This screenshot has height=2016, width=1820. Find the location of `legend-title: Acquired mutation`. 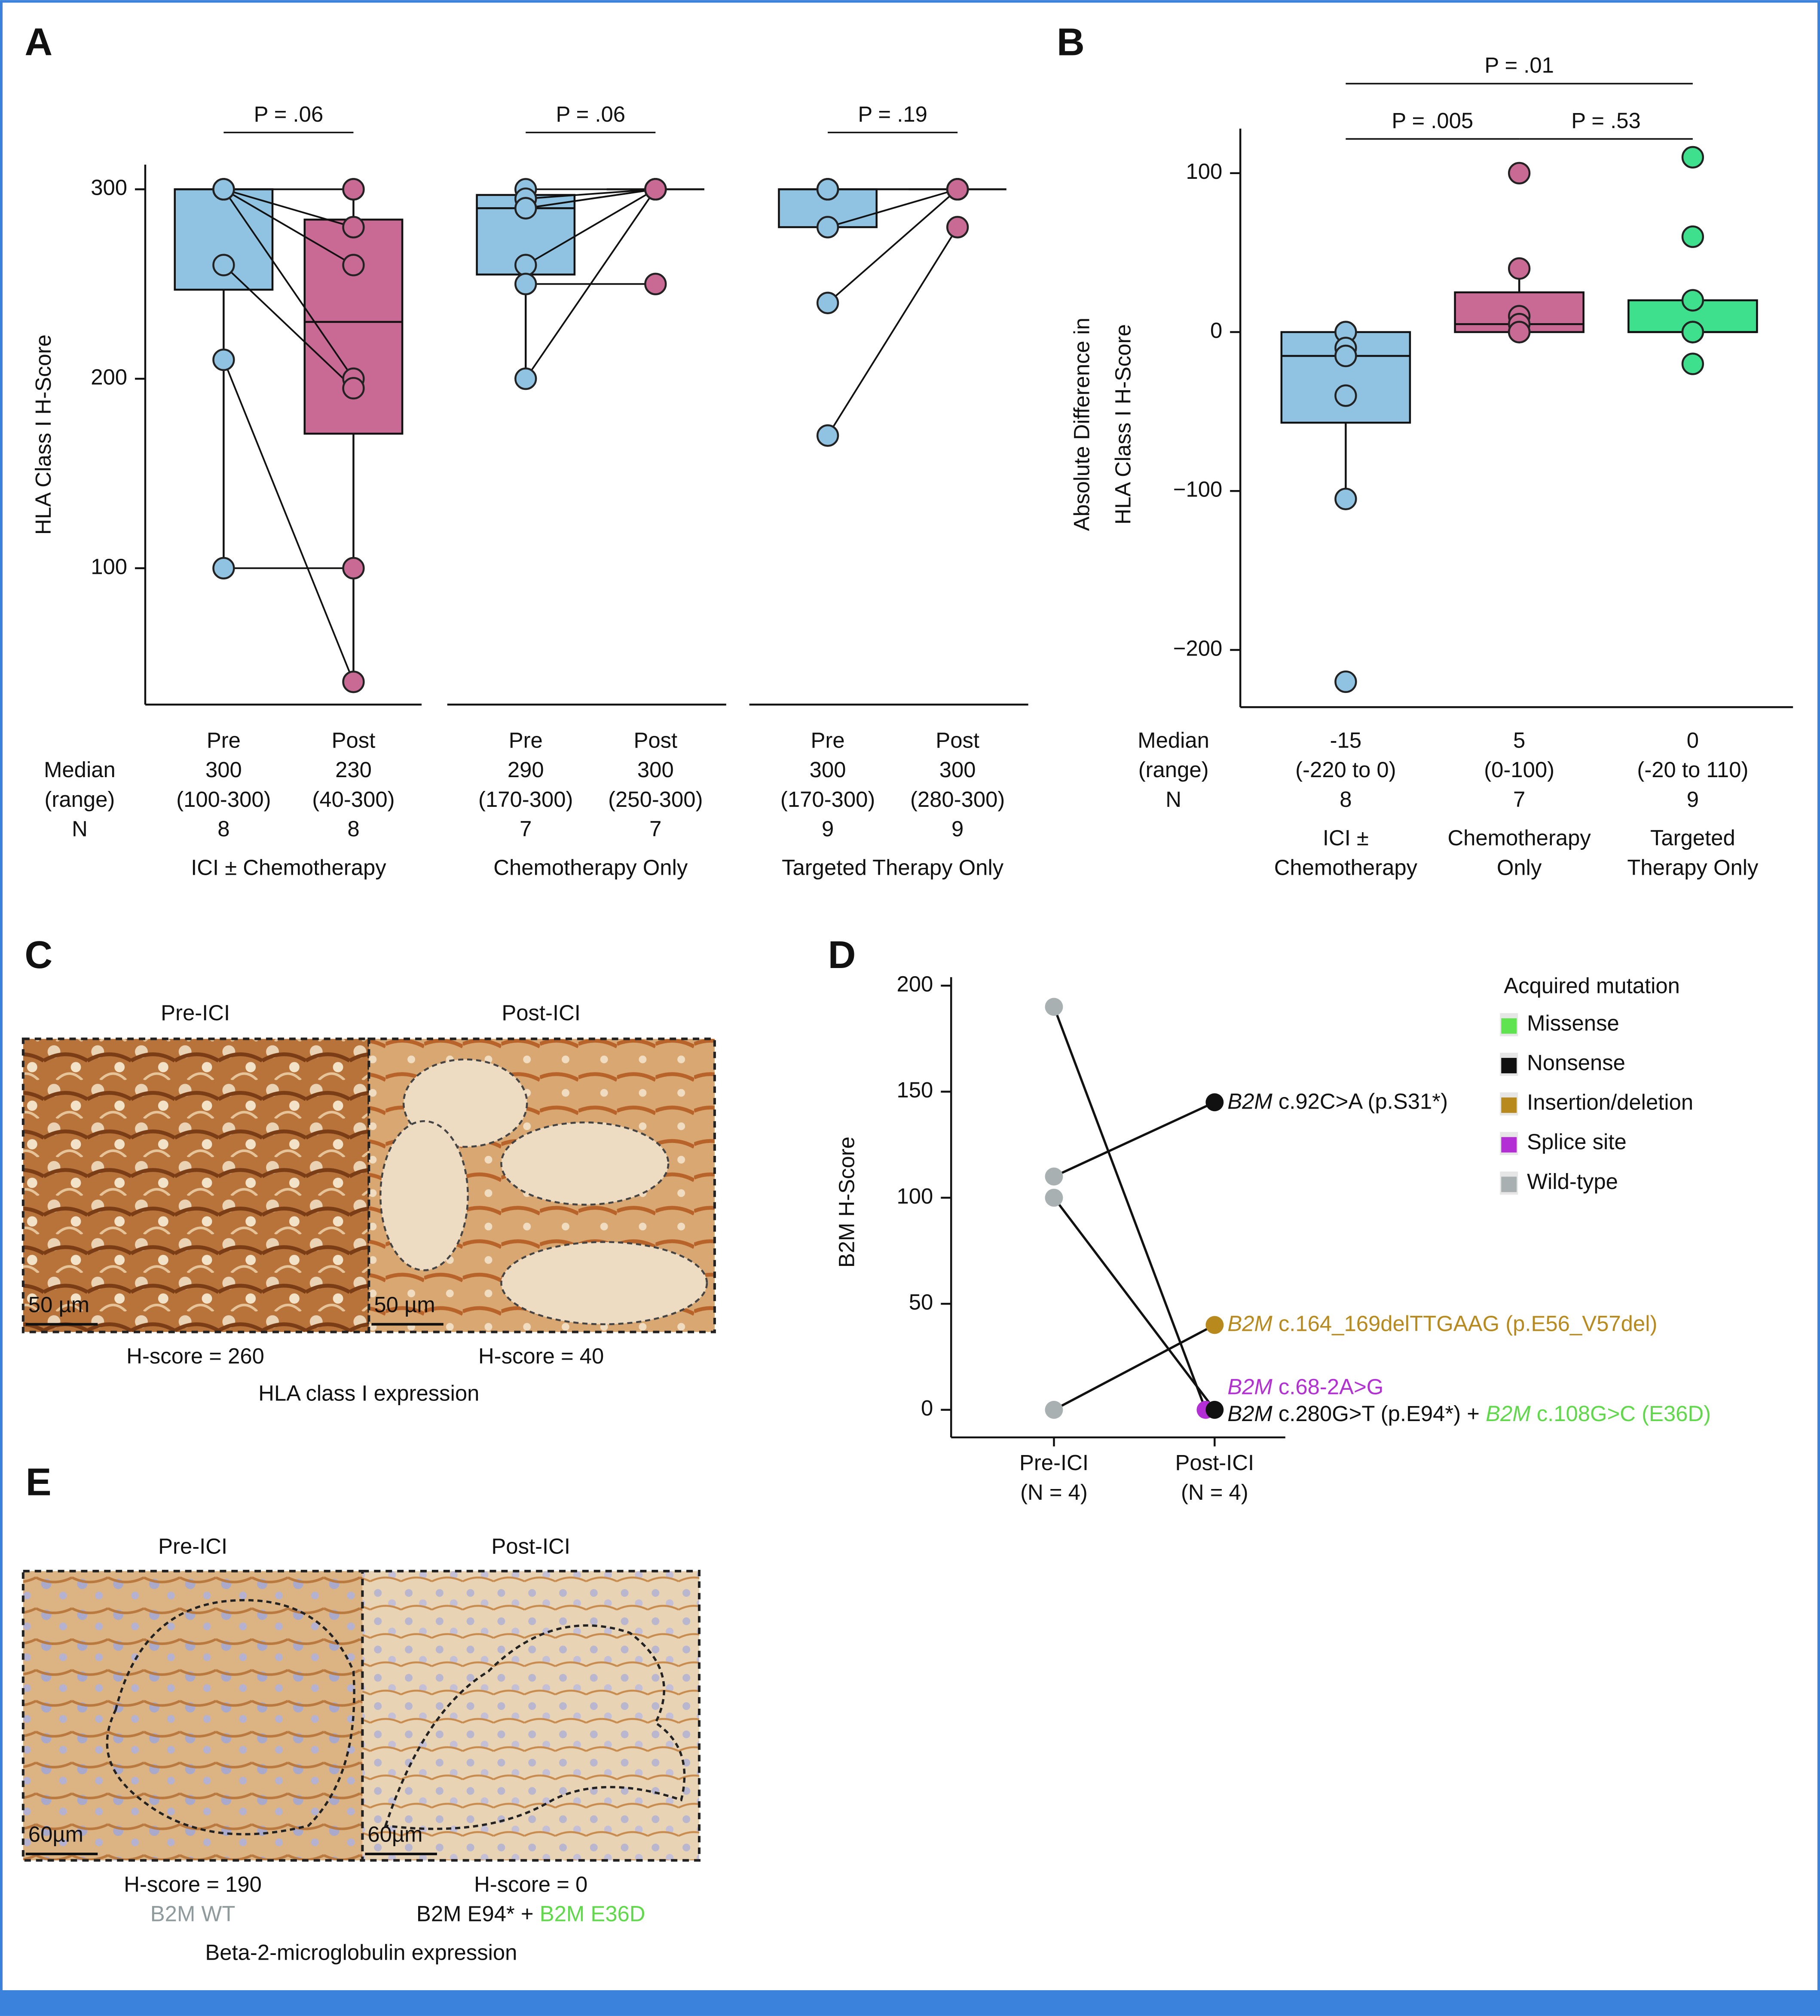

legend-title: Acquired mutation is located at coordinates (1592, 986).